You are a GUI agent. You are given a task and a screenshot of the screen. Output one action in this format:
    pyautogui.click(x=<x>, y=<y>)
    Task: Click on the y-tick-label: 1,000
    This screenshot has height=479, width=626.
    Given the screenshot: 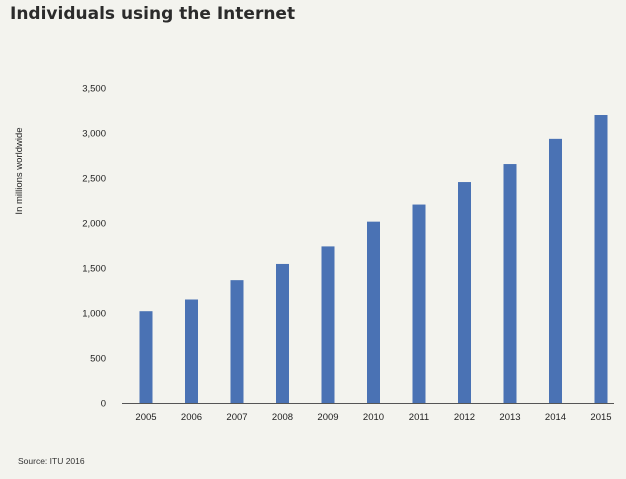 What is the action you would take?
    pyautogui.click(x=94, y=314)
    